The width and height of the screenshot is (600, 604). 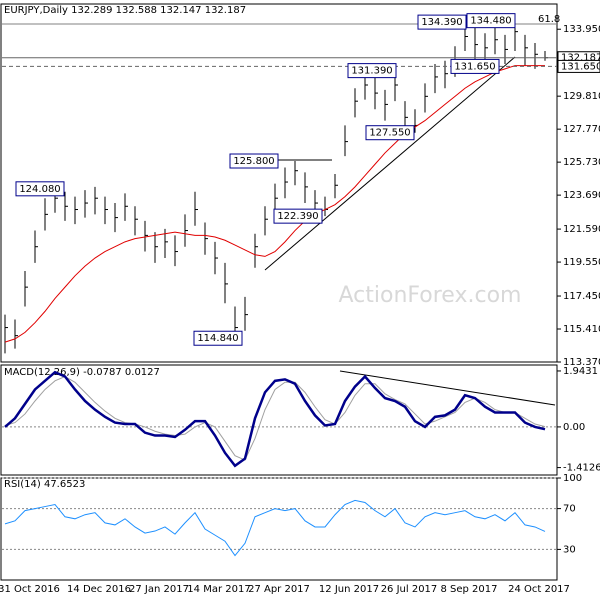 What do you see at coordinates (159, 589) in the screenshot?
I see `x-tick-label: 27 Jan 2017` at bounding box center [159, 589].